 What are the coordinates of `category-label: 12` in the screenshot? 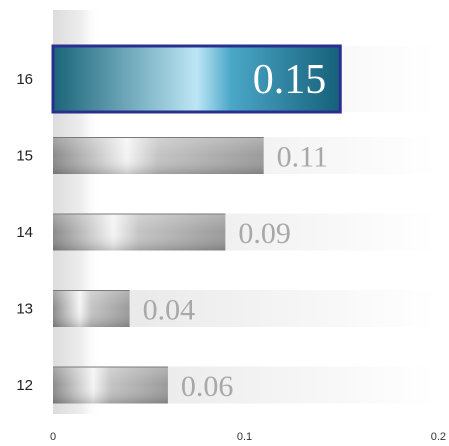 It's located at (24, 385).